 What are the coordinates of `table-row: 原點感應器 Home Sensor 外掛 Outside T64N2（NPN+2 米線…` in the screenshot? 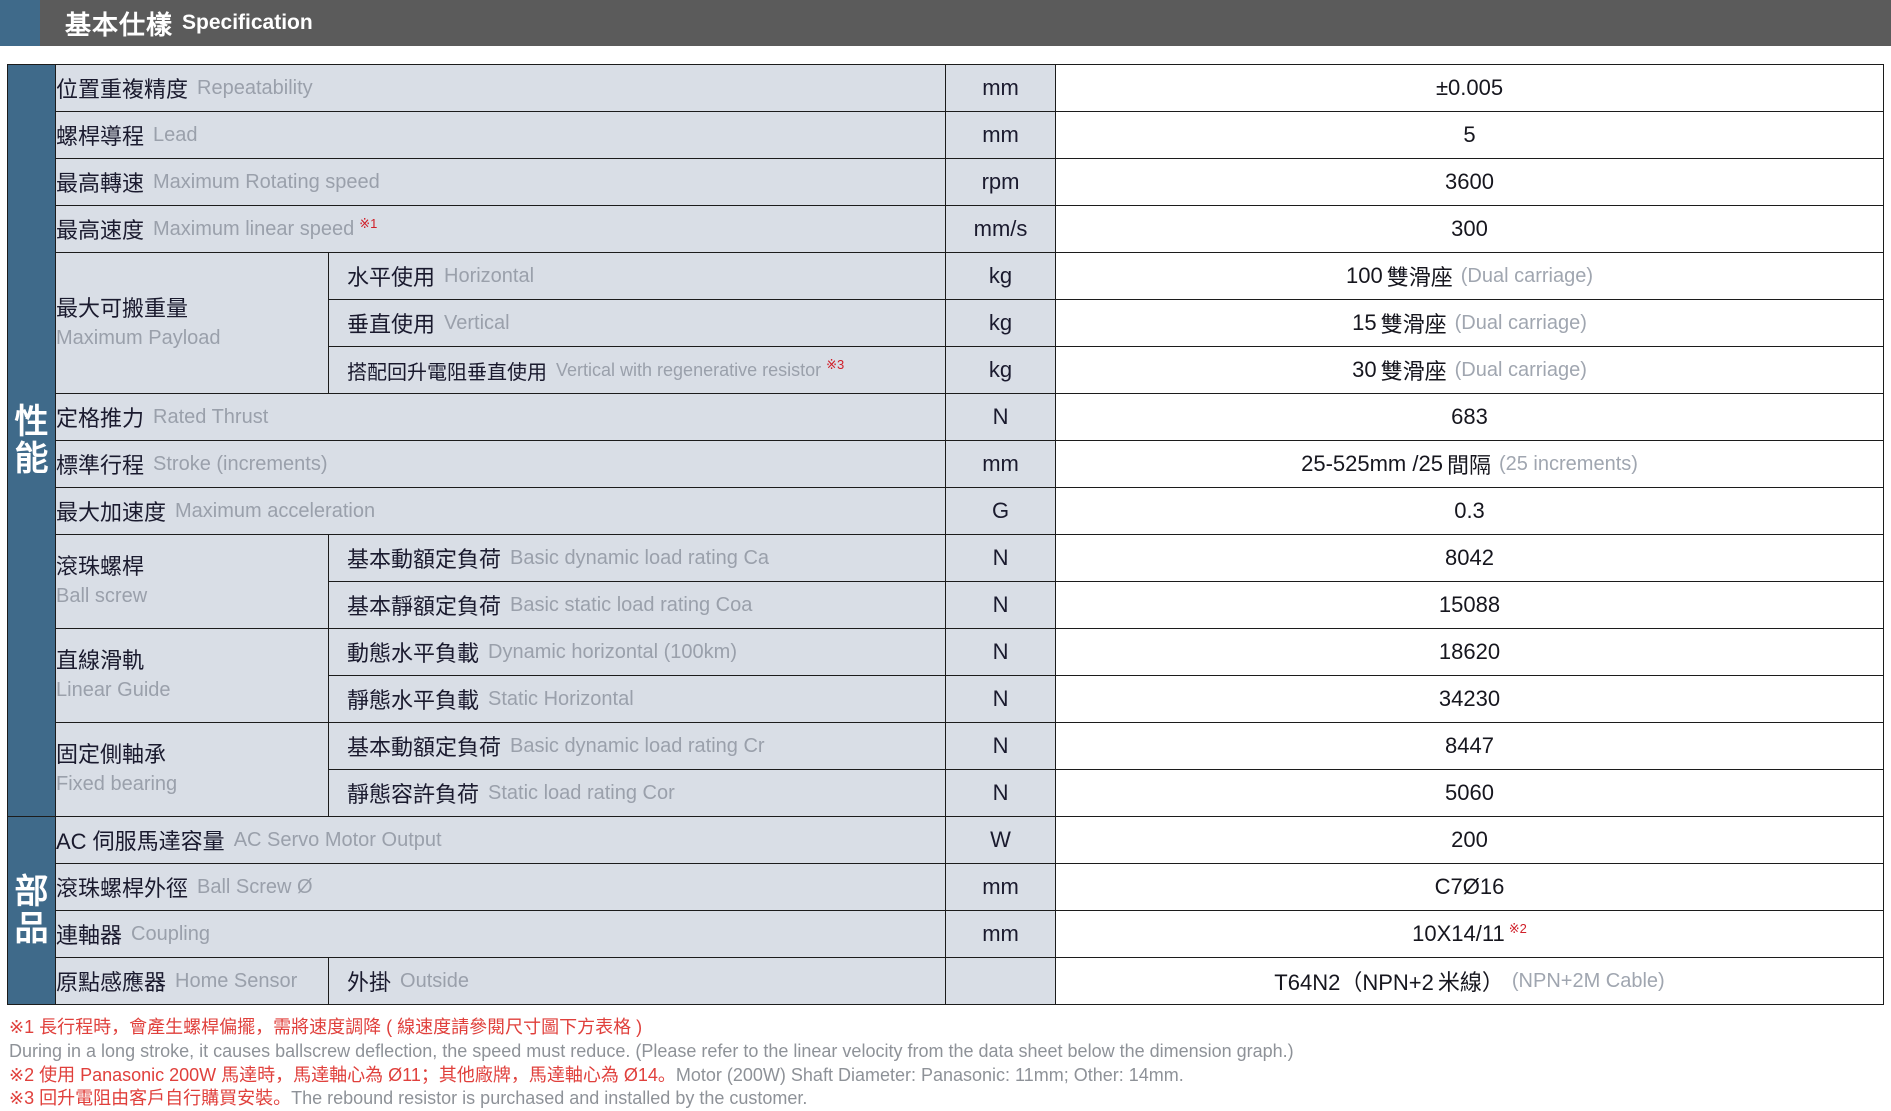 It's located at (946, 981).